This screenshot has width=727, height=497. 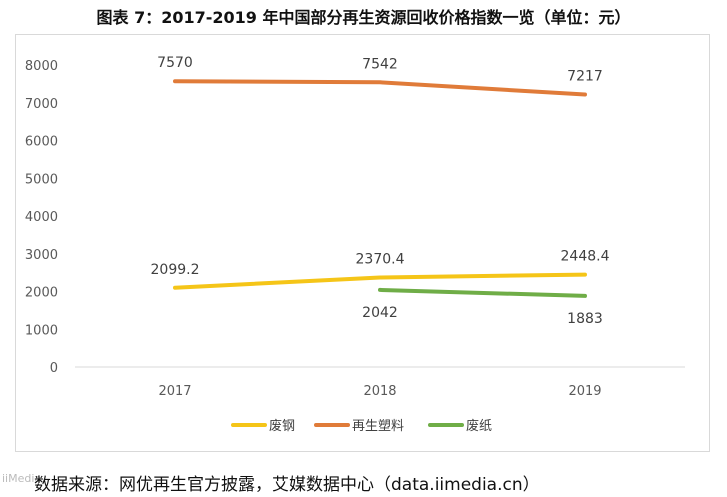 What do you see at coordinates (54, 368) in the screenshot?
I see `y-tick-label: 0` at bounding box center [54, 368].